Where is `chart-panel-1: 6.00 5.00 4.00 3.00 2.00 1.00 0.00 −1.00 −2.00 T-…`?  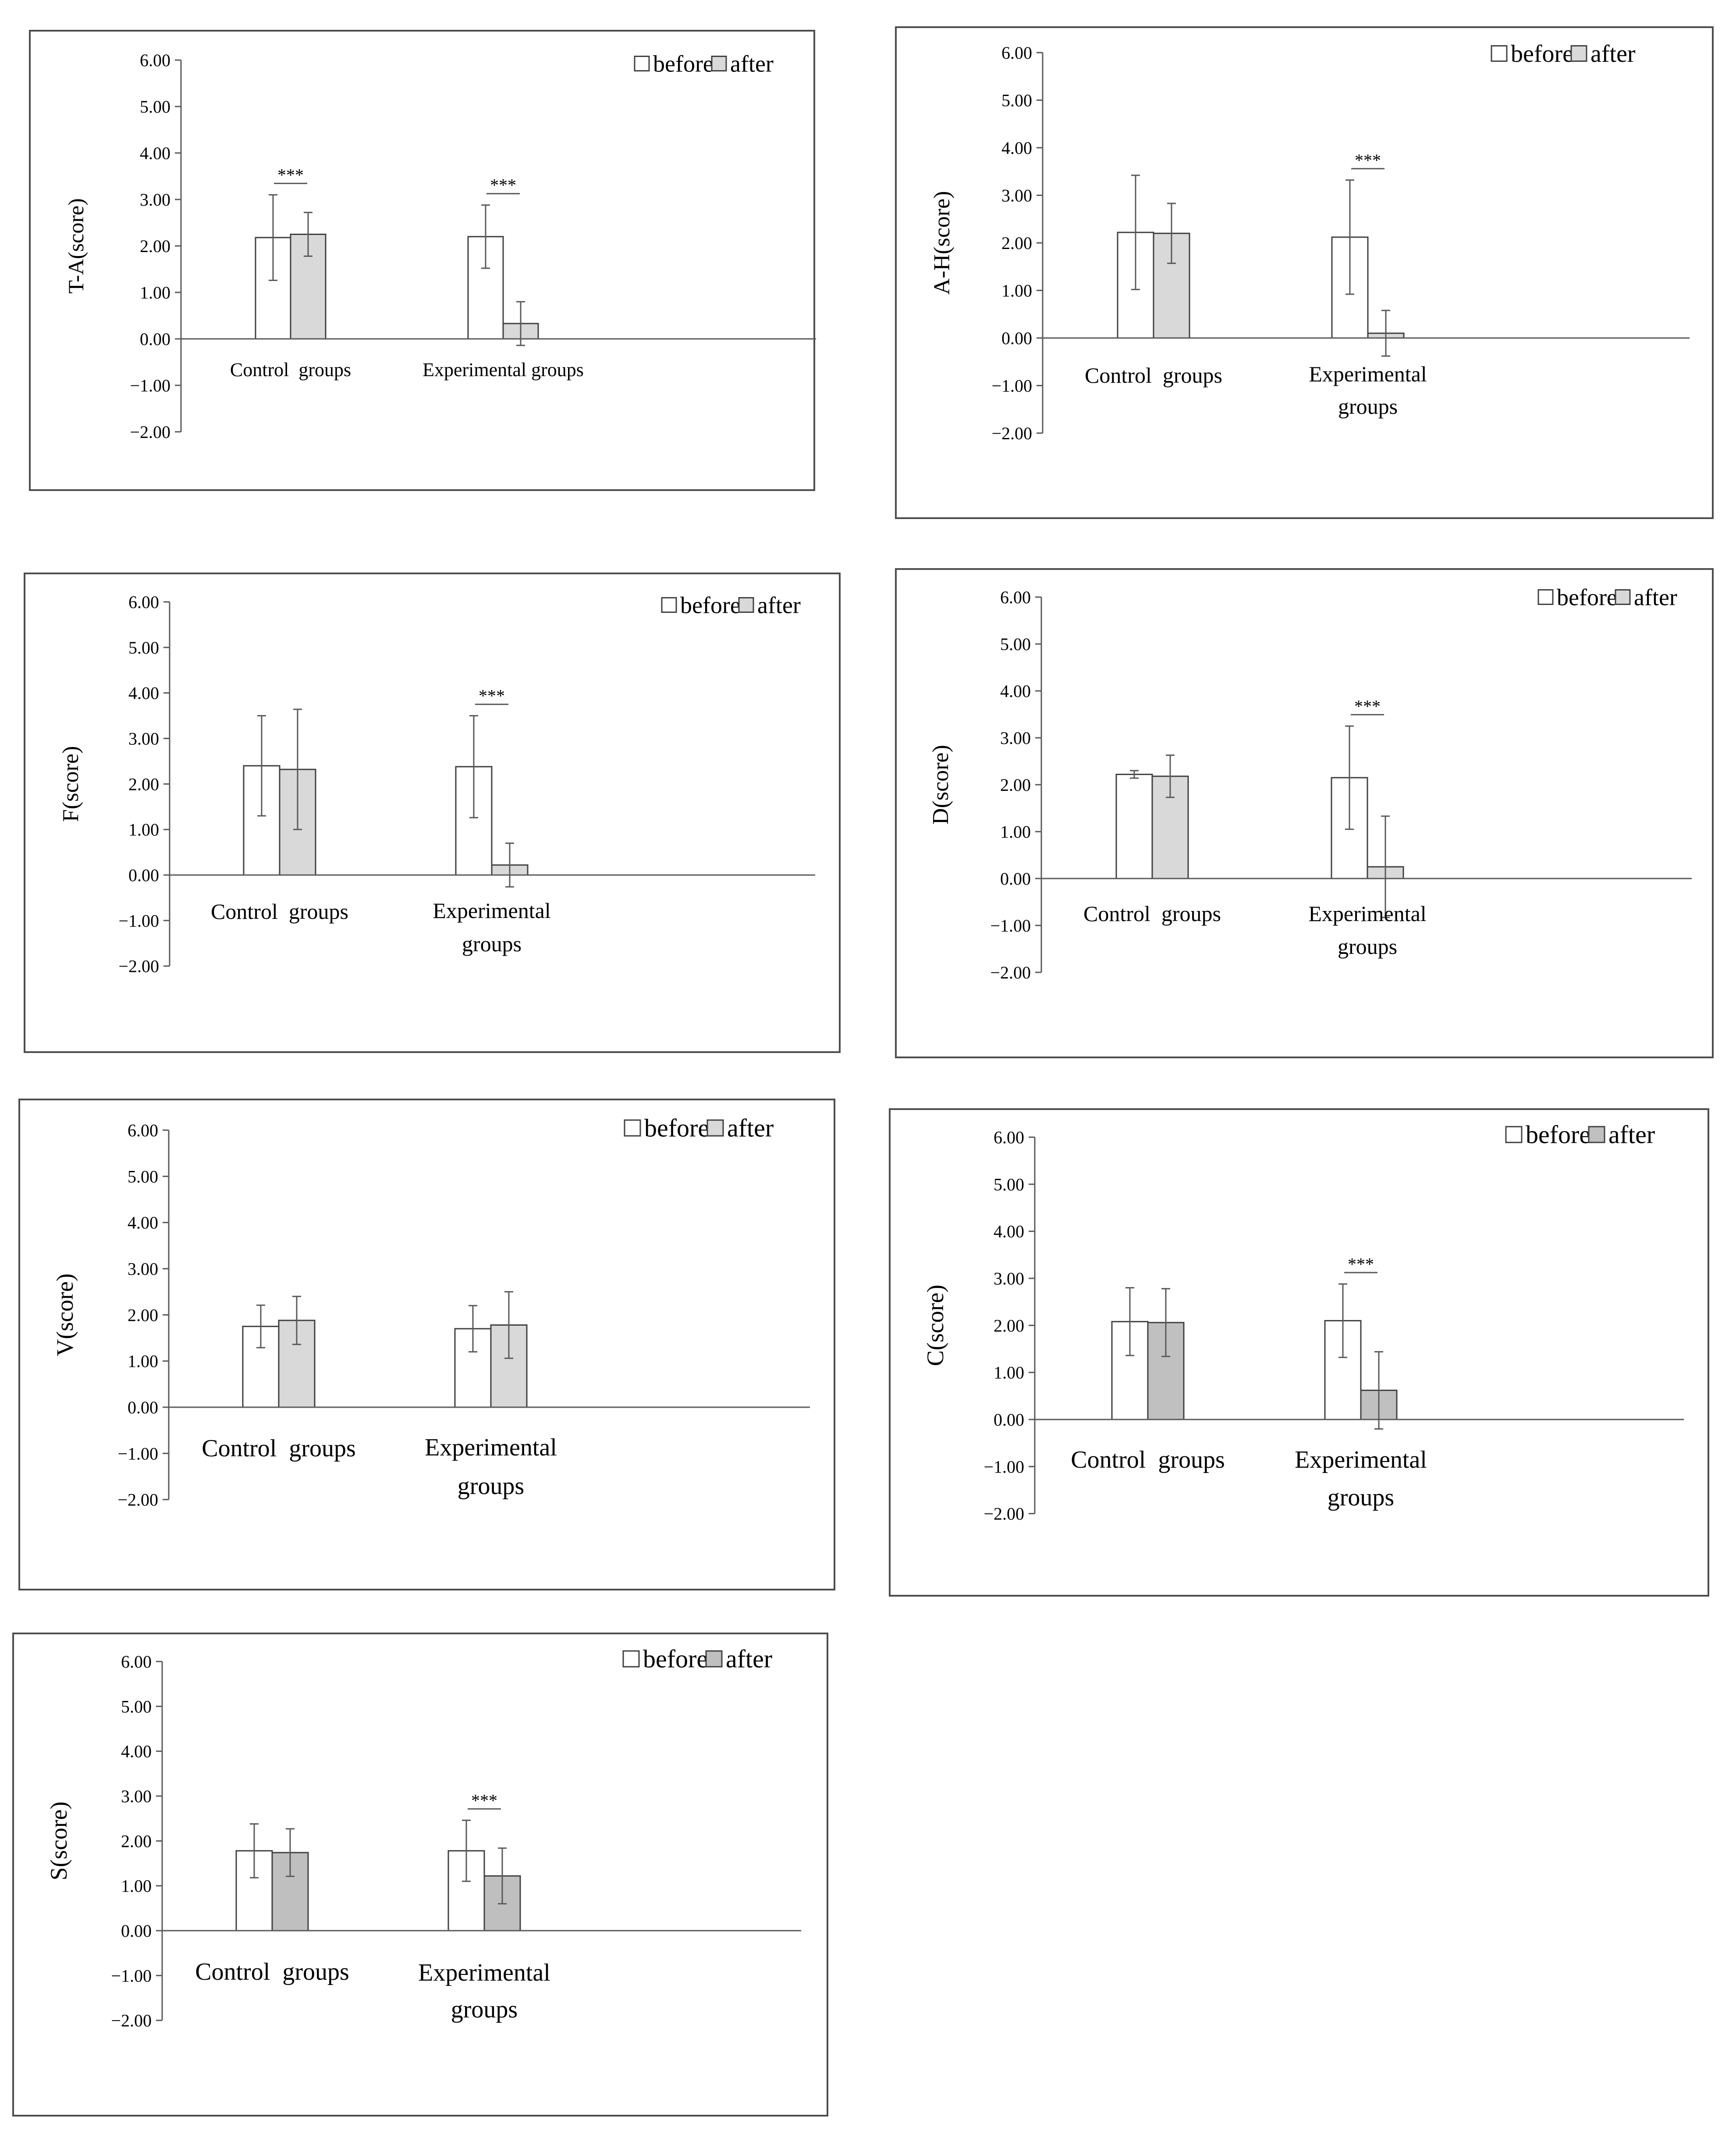
chart-panel-1: 6.00 5.00 4.00 3.00 2.00 1.00 0.00 −1.00 −2.00 T-… is located at coordinates (422, 260).